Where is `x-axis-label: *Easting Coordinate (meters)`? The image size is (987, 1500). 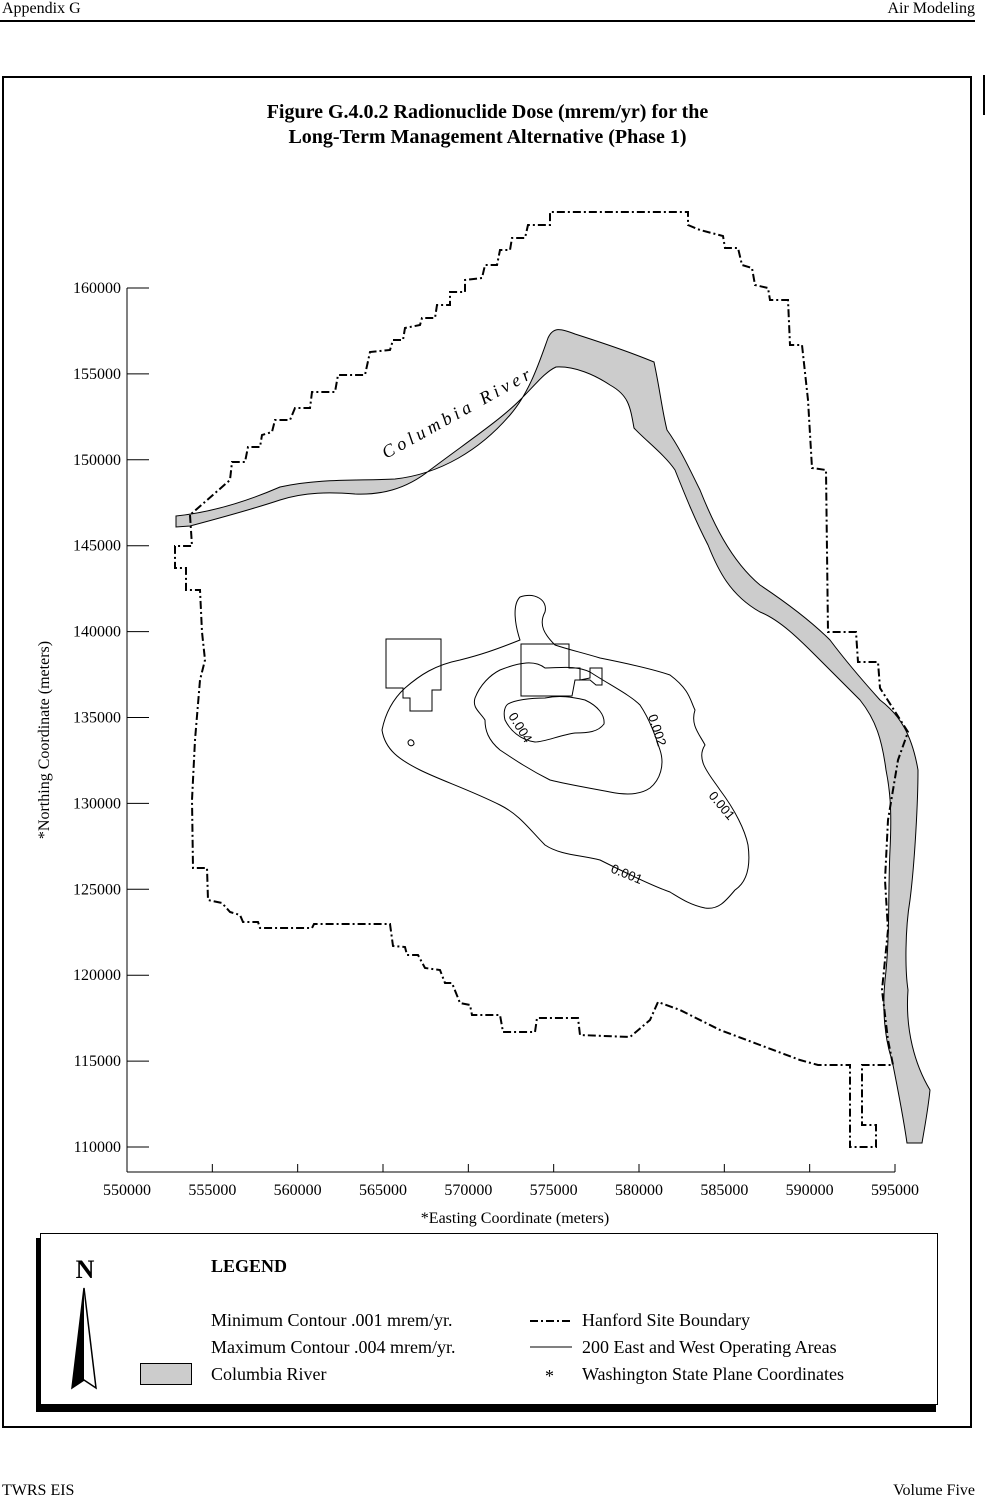
x-axis-label: *Easting Coordinate (meters) is located at coordinates (515, 1218).